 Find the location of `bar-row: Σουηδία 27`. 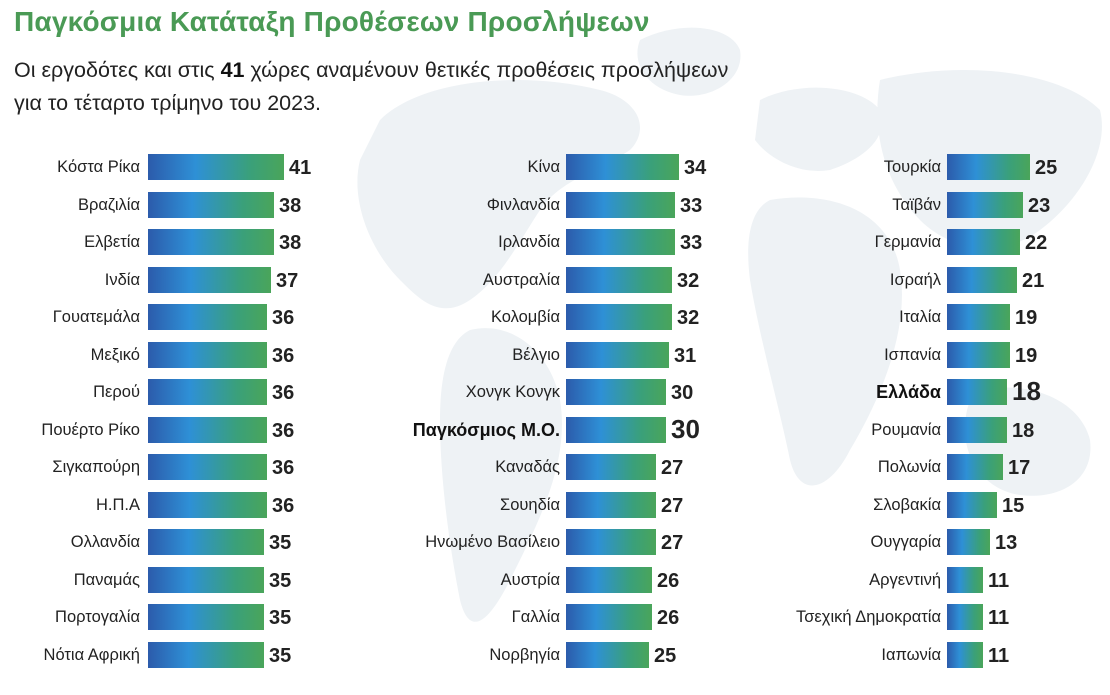

bar-row: Σουηδία 27 is located at coordinates (550, 506).